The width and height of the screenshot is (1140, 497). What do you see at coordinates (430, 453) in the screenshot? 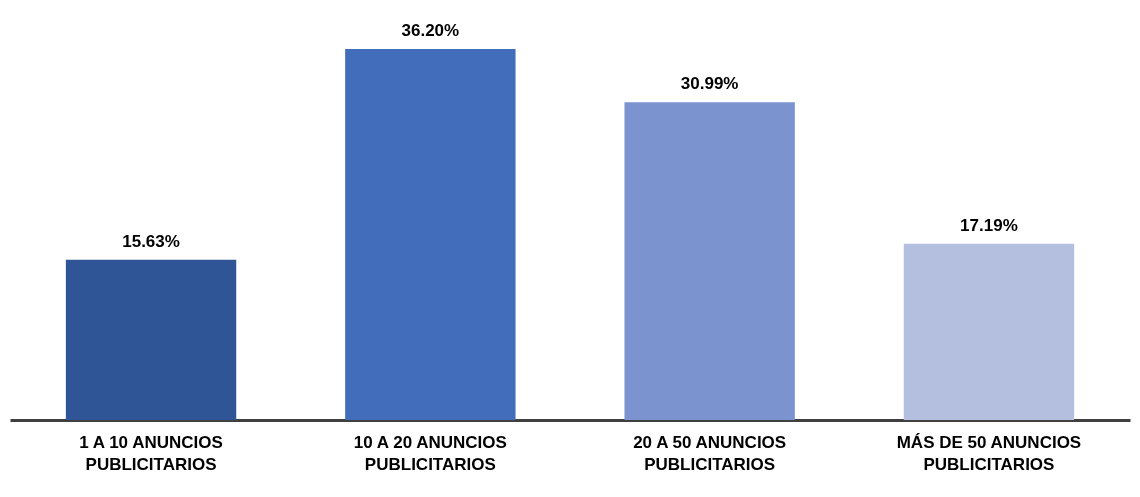
I see `x-tick-label: 10 A 20 ANUNCIOS PUBLICITARIOS` at bounding box center [430, 453].